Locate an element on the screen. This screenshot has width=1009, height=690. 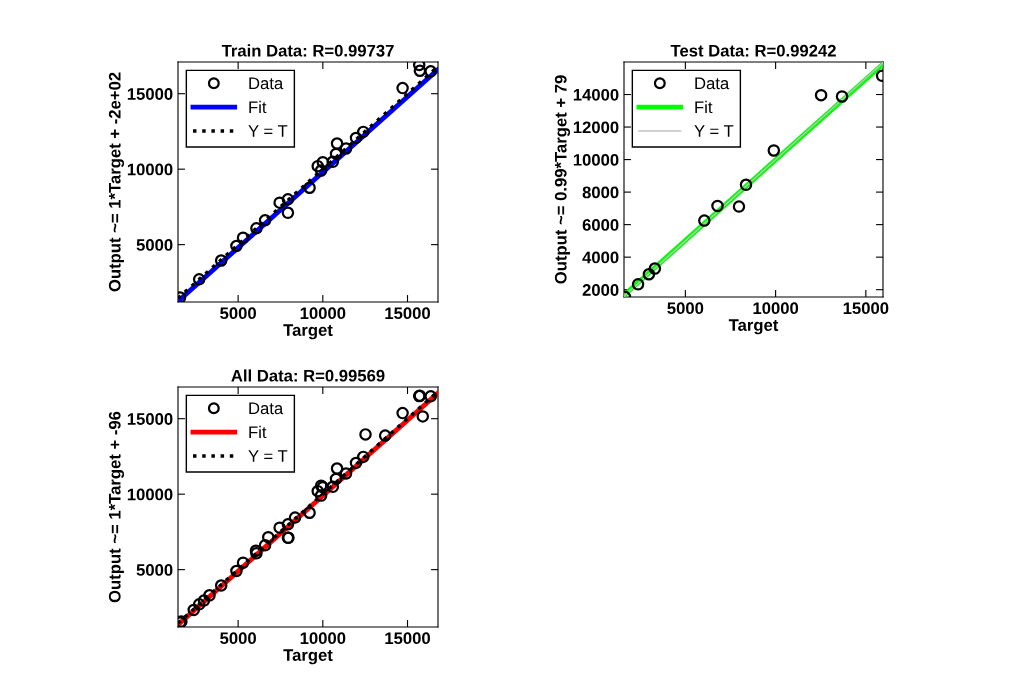
y-tick-label: 6000 is located at coordinates (600, 225).